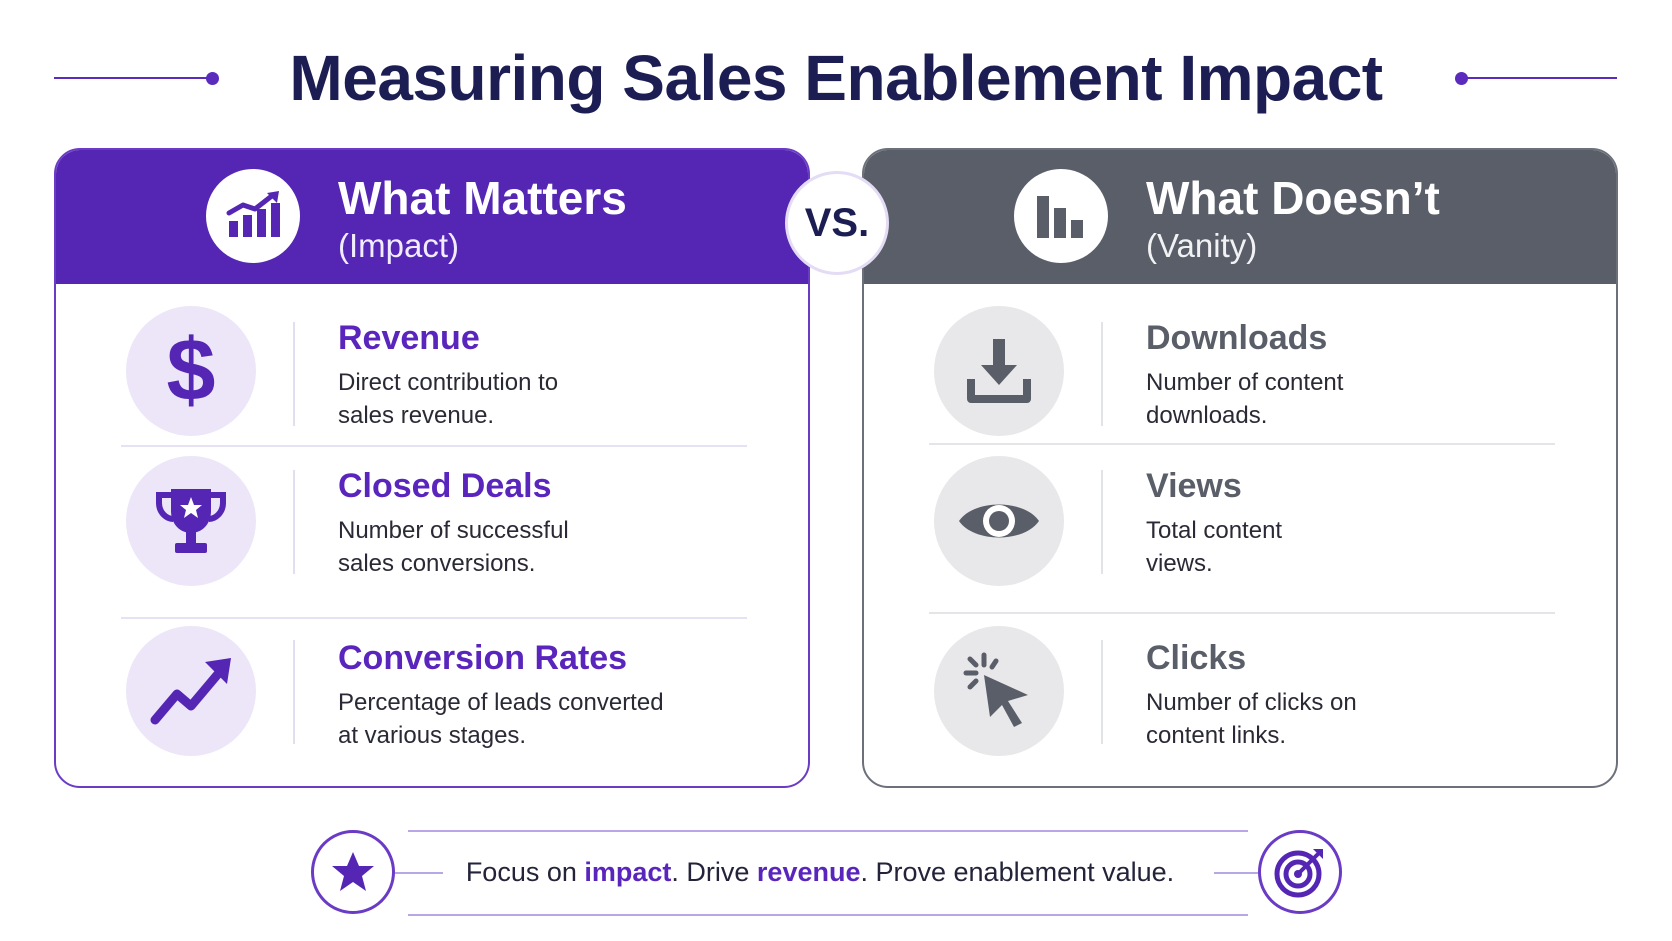 The image size is (1672, 941). I want to click on vs-badge: VS., so click(837, 223).